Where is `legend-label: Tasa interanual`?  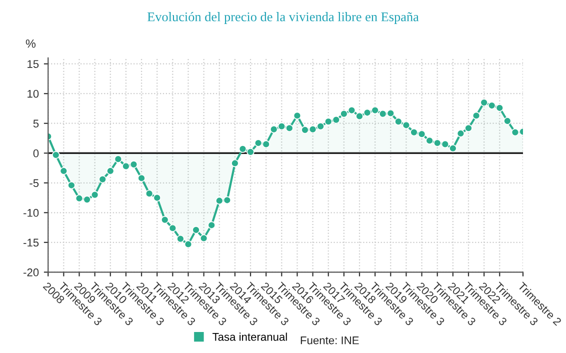 legend-label: Tasa interanual is located at coordinates (249, 336).